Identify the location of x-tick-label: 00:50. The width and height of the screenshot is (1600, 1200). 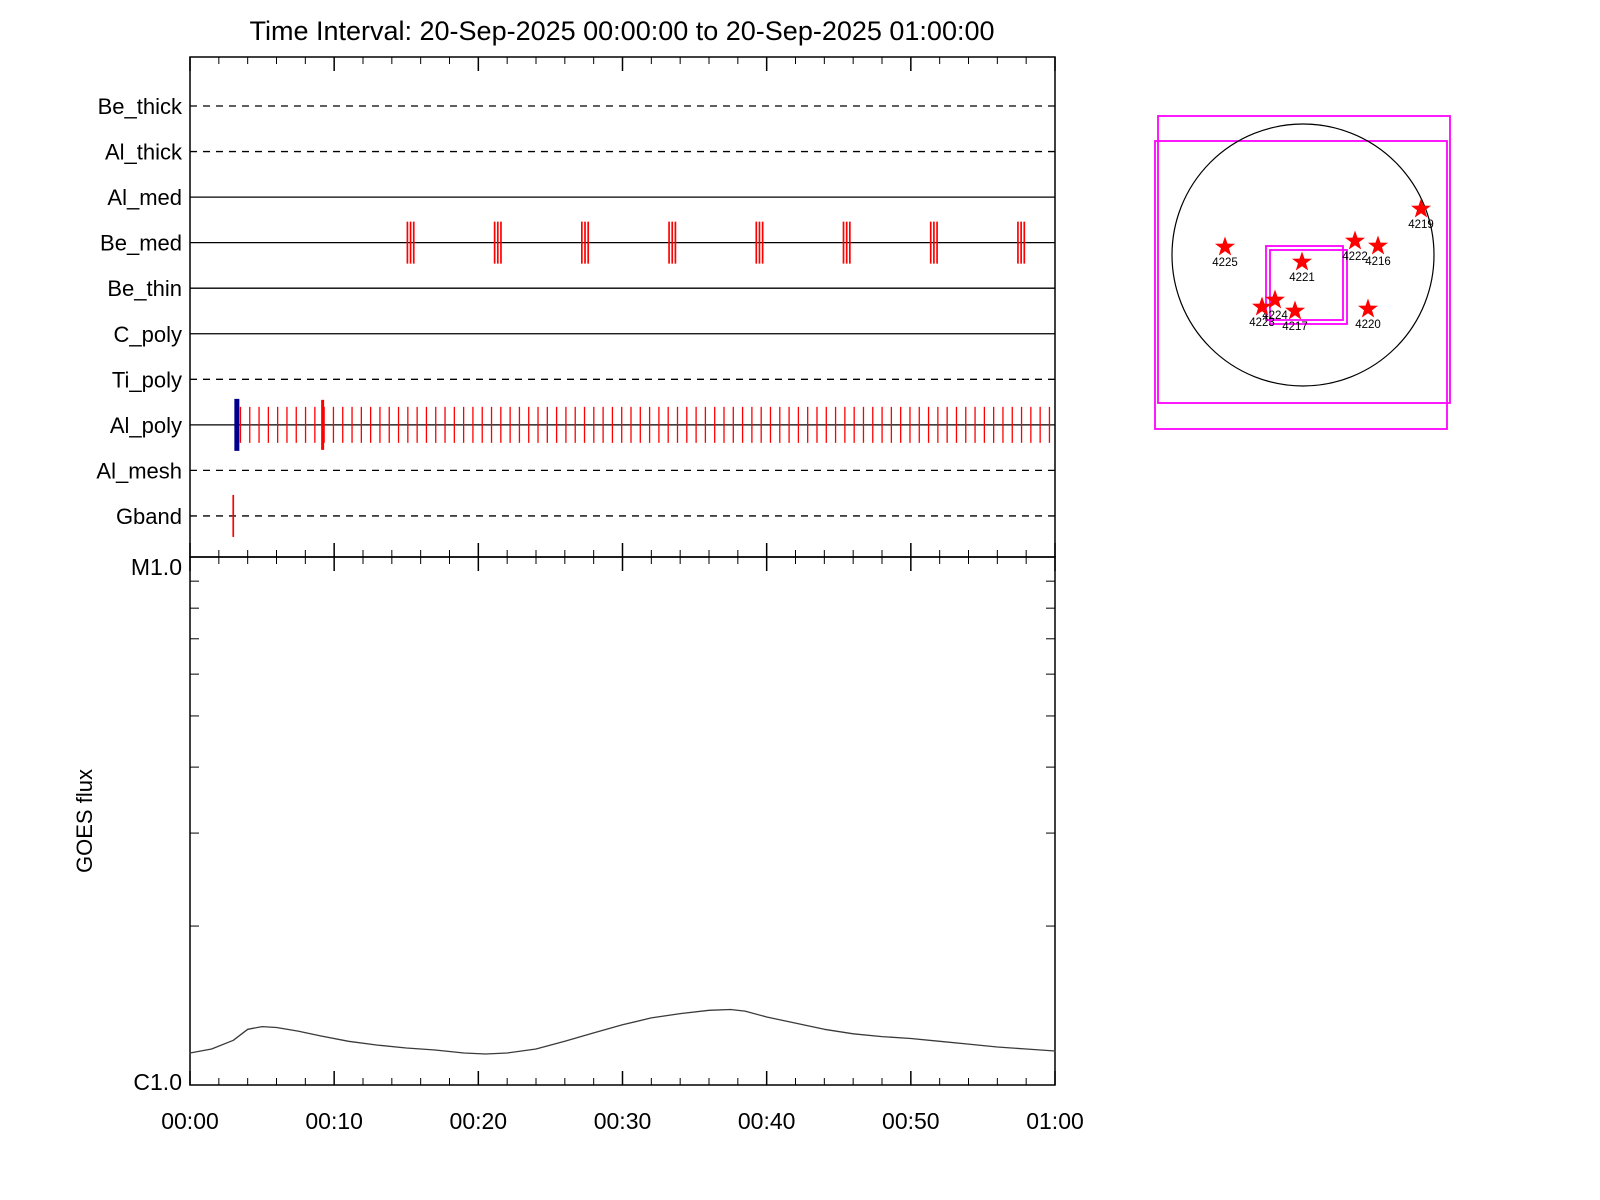
(911, 1121).